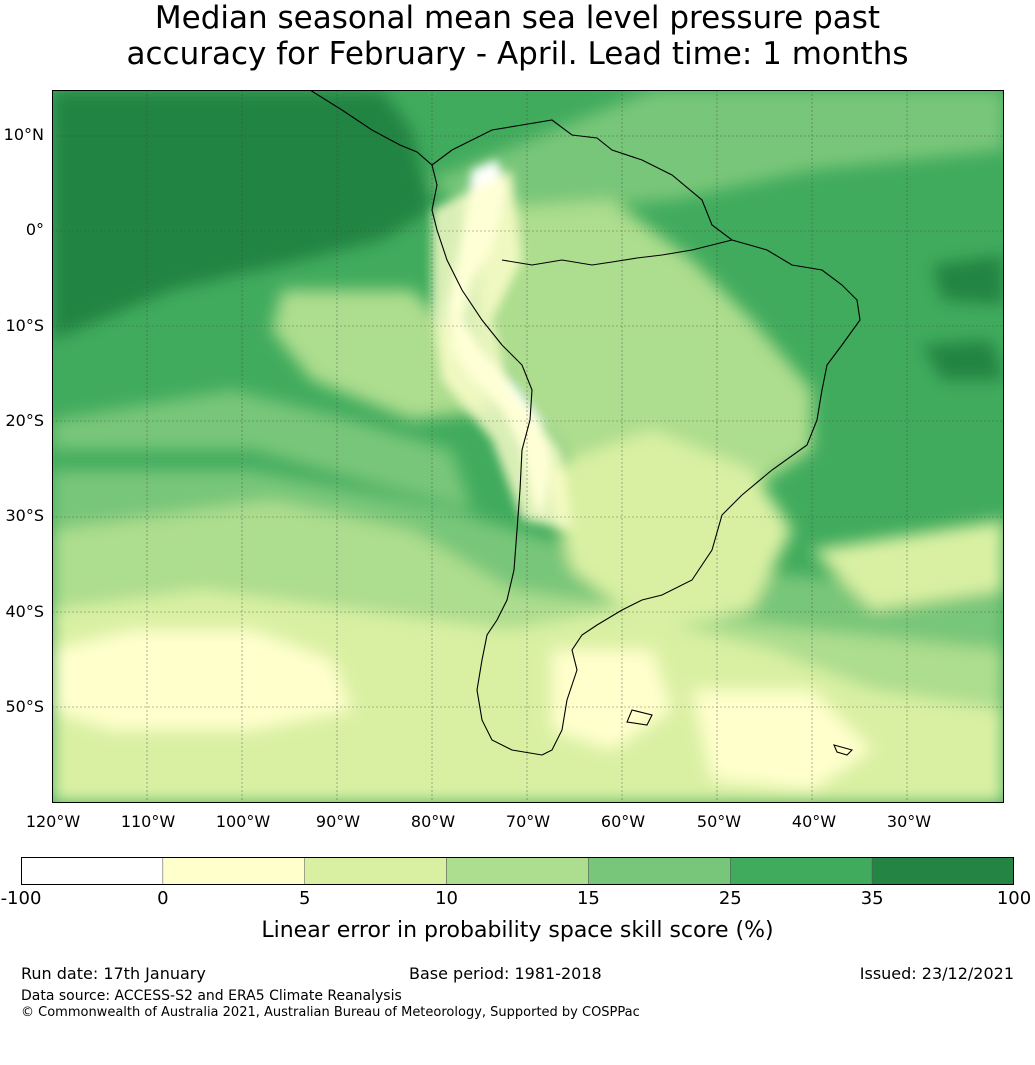  What do you see at coordinates (433, 821) in the screenshot?
I see `lon-label: 80°W` at bounding box center [433, 821].